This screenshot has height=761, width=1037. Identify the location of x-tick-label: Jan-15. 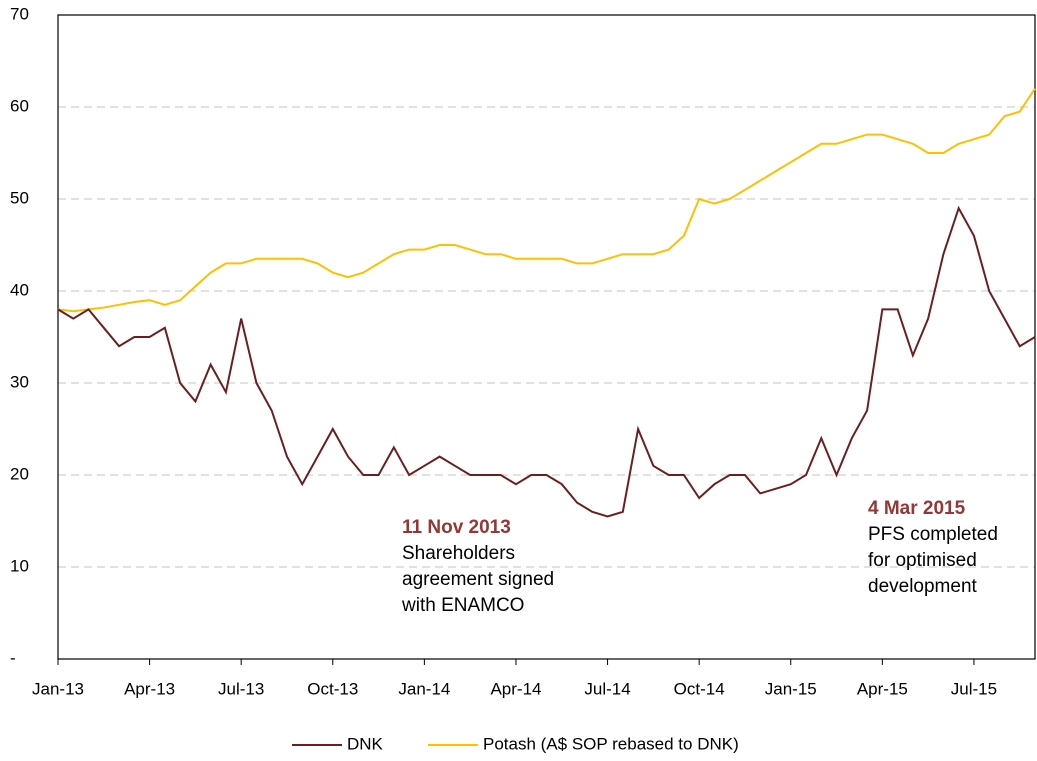
(791, 688).